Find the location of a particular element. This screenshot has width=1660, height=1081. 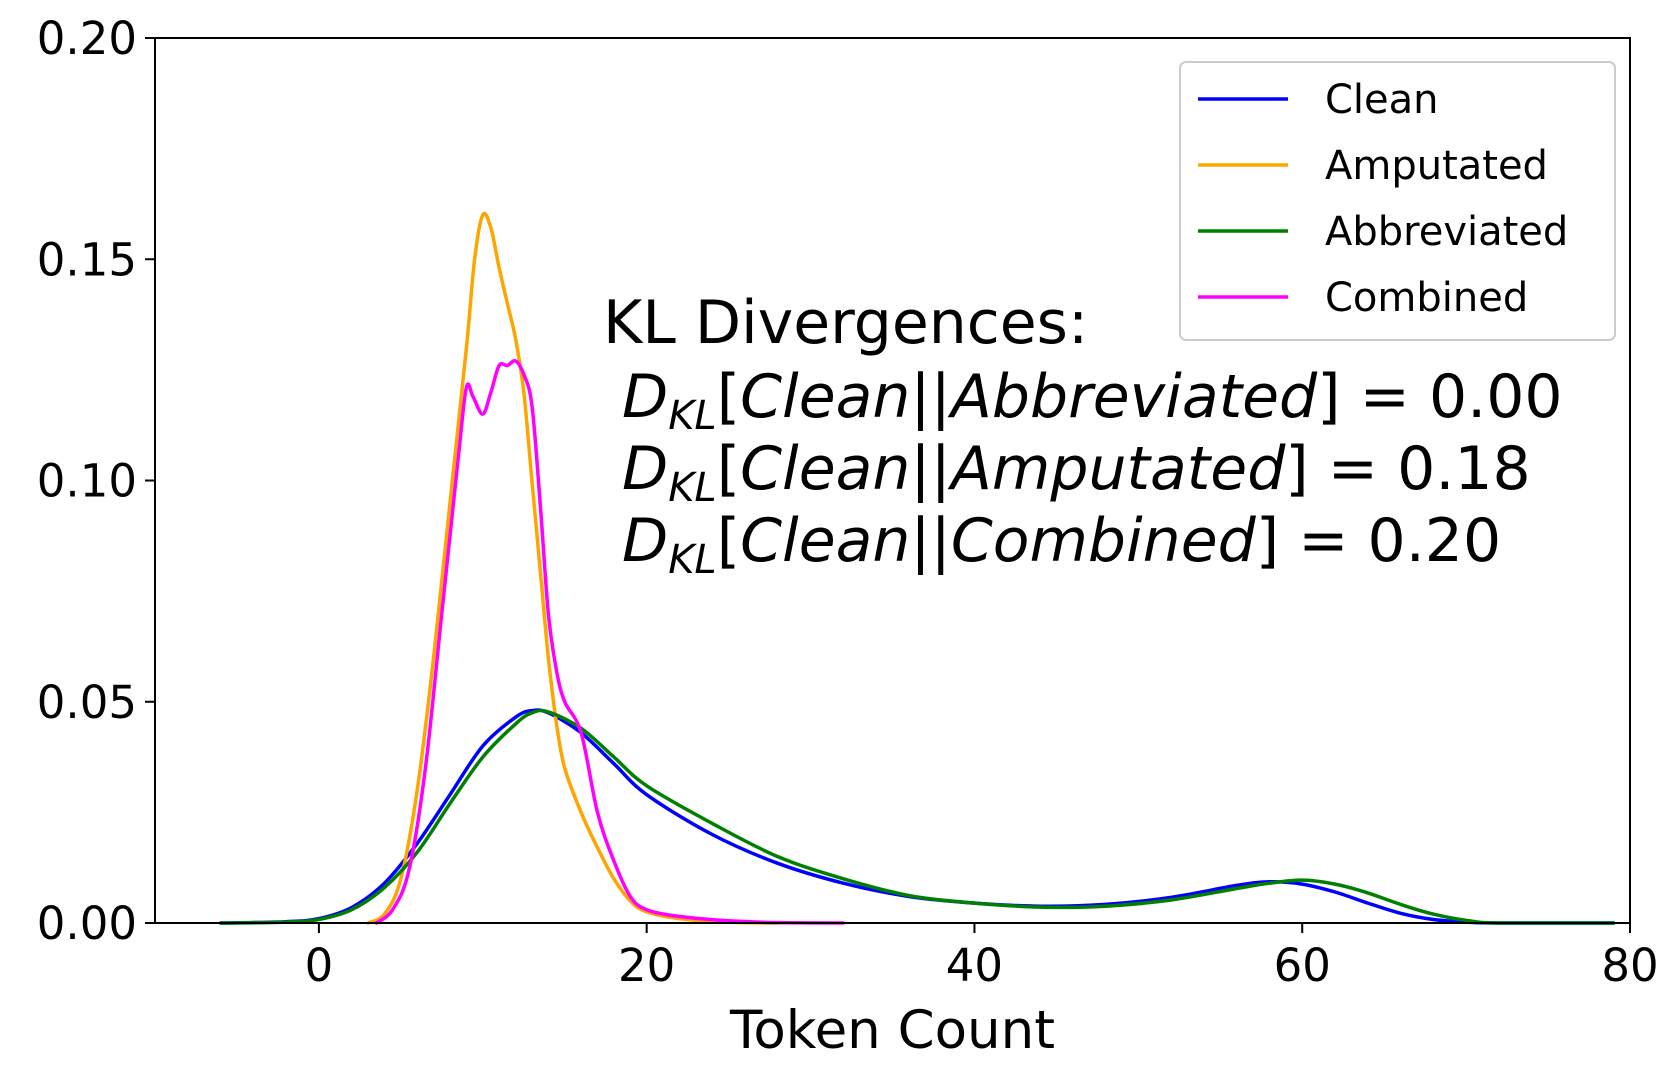

legend-label-amputated: Amputated is located at coordinates (1436, 166).